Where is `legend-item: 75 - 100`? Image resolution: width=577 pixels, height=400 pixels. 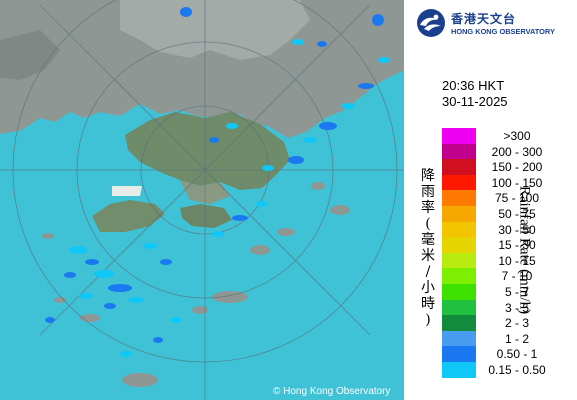 legend-item: 75 - 100 is located at coordinates (506, 198).